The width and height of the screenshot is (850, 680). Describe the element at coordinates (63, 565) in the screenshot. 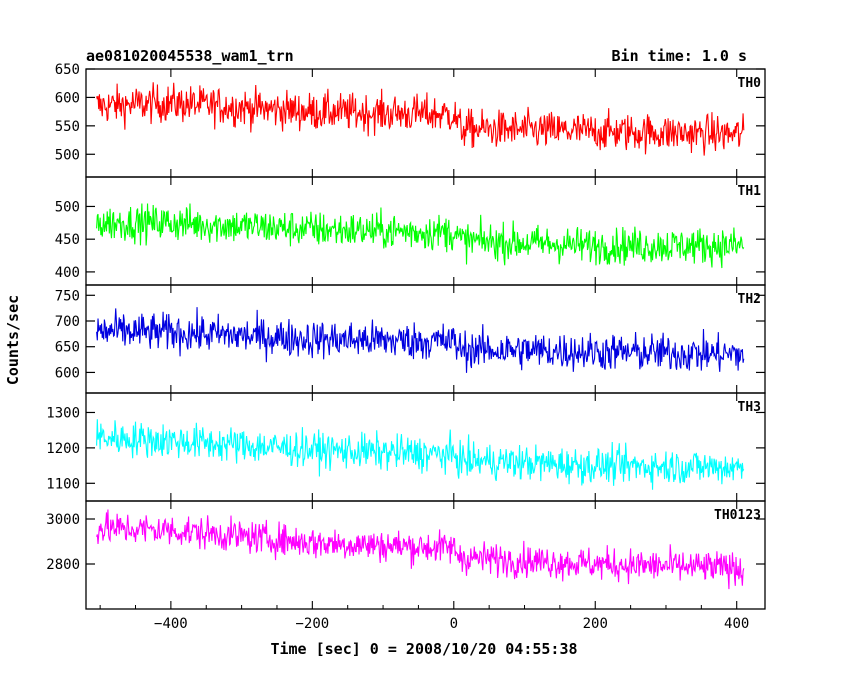

I see `y-tick-label: 2800` at that location.